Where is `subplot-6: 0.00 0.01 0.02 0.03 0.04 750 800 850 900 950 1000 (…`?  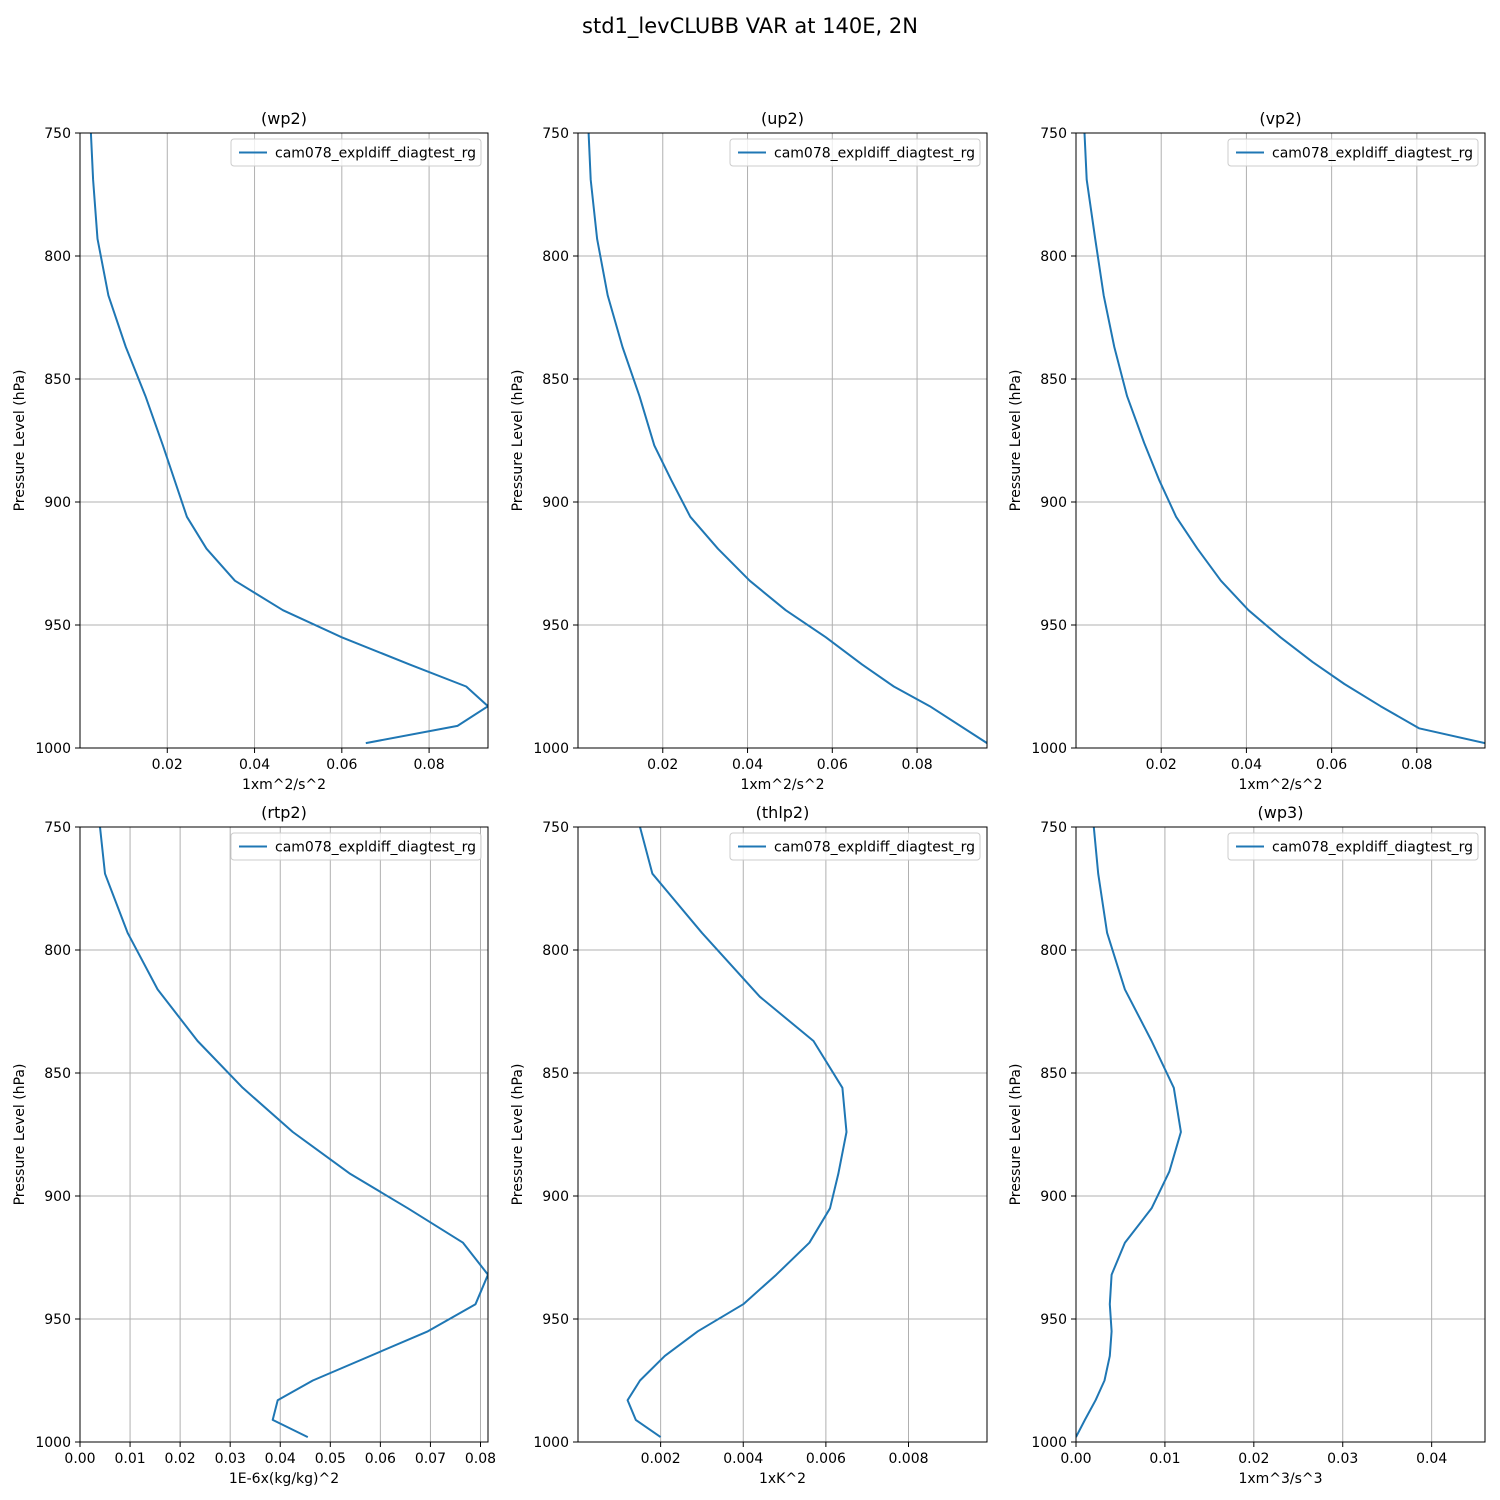 subplot-6: 0.00 0.01 0.02 0.03 0.04 750 800 850 900 950 1000 (… is located at coordinates (1247, 1145).